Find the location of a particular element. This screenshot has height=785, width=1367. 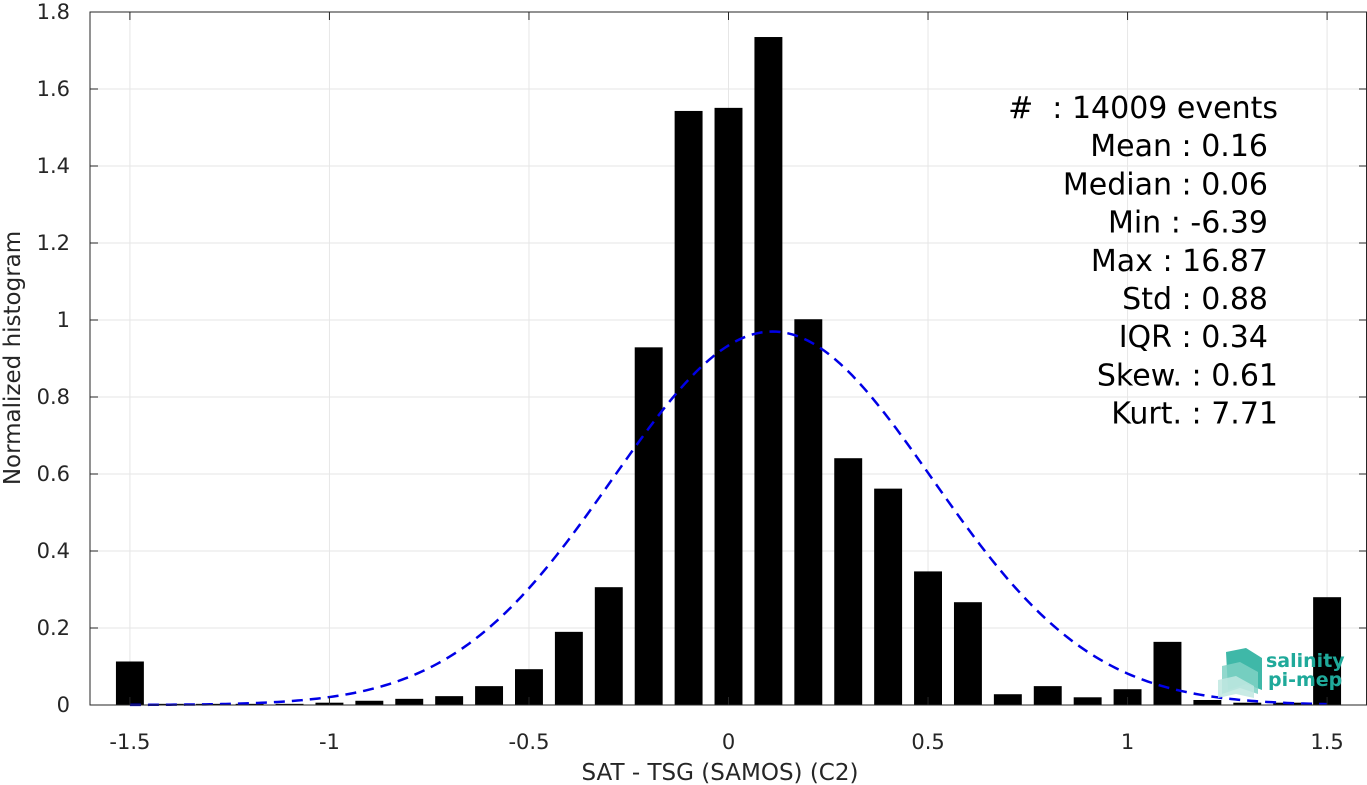

x-tick-label: 0 is located at coordinates (728, 742).